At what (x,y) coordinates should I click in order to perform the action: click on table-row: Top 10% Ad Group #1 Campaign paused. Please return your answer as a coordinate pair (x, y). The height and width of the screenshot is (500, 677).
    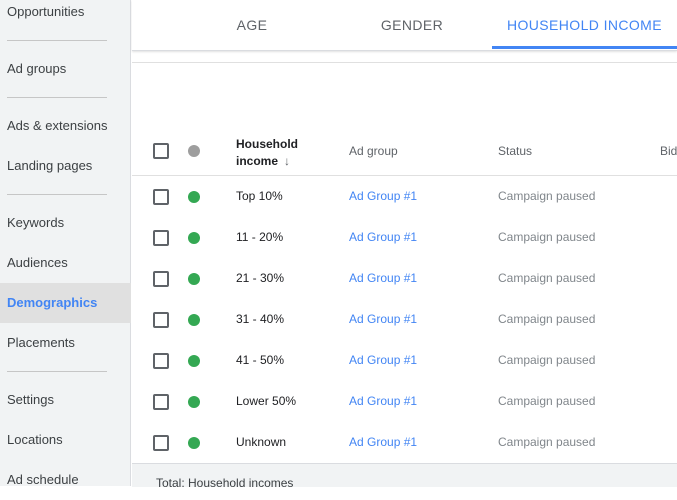
    Looking at the image, I should click on (404, 197).